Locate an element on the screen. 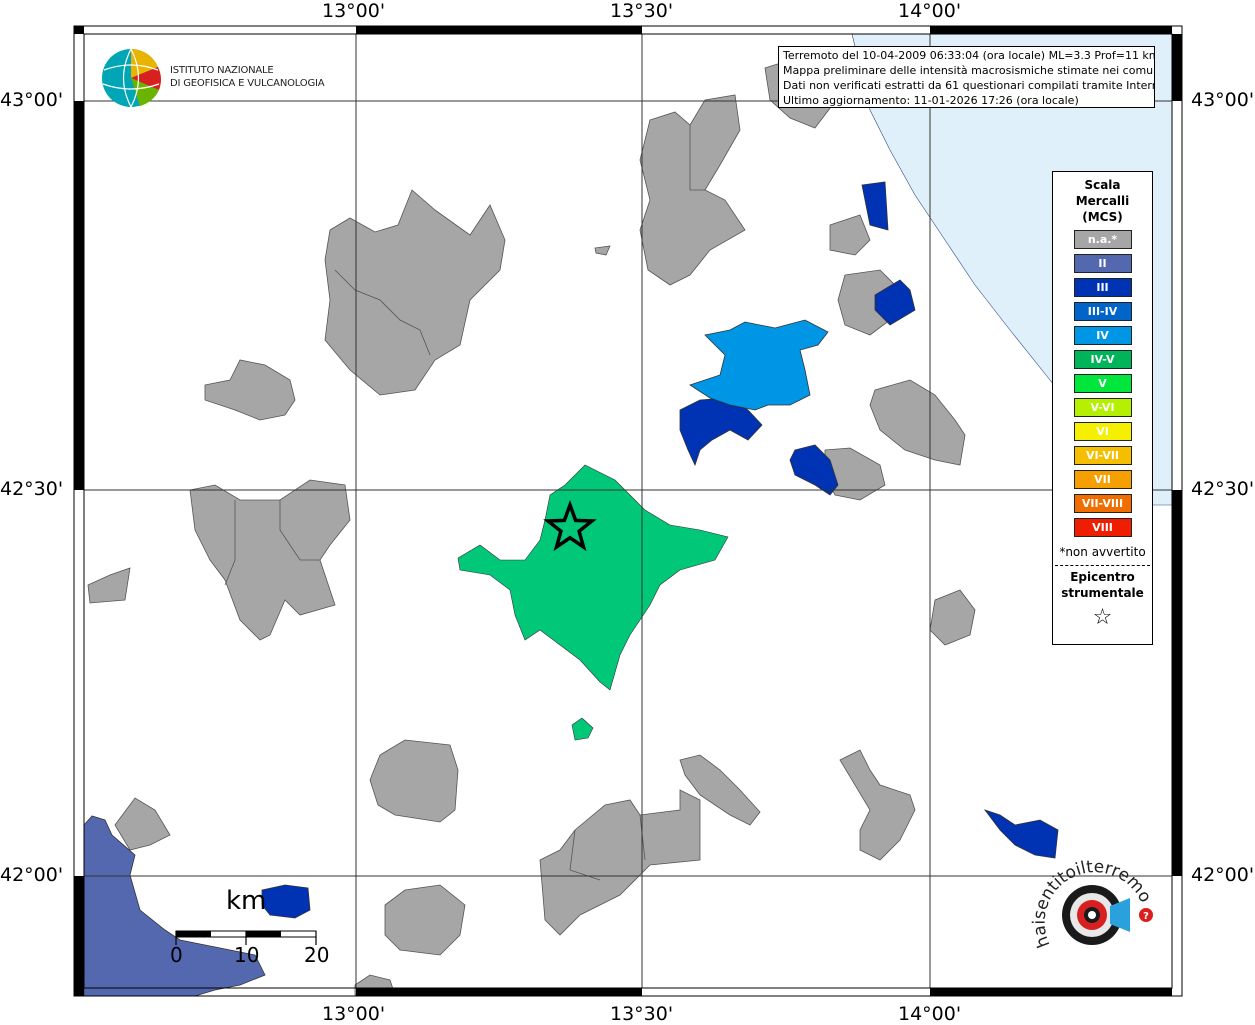 This screenshot has height=1025, width=1255. scale-bar is located at coordinates (246, 937).